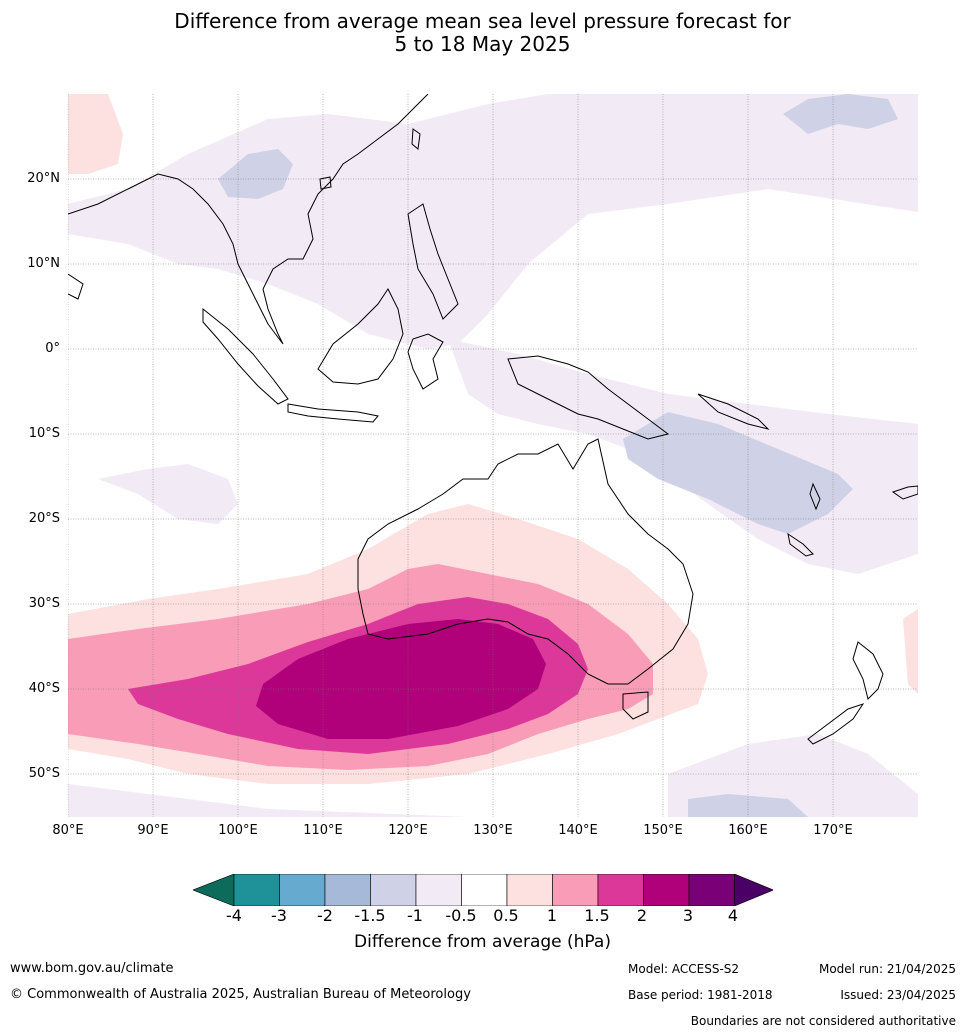 The height and width of the screenshot is (1035, 965). I want to click on lon-label: 80°E, so click(68, 830).